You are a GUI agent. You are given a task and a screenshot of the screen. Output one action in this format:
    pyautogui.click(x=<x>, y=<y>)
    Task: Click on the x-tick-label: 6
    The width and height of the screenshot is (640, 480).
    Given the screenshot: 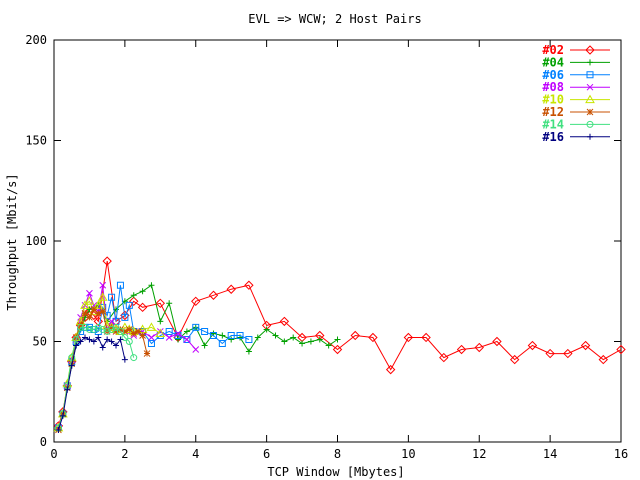 What is the action you would take?
    pyautogui.click(x=266, y=454)
    